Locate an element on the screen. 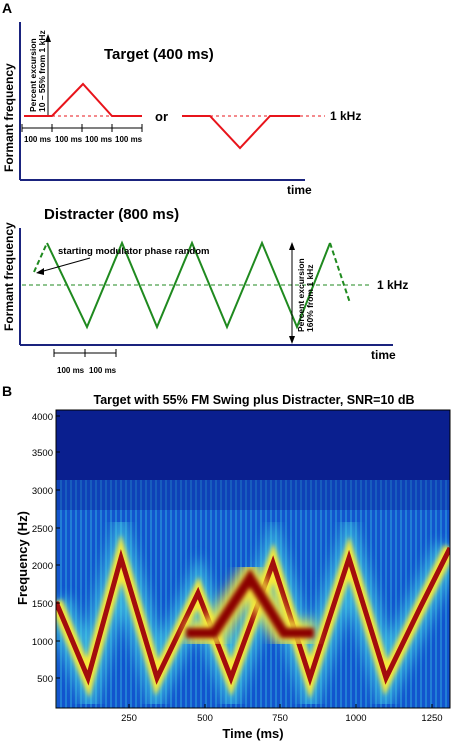 This screenshot has height=745, width=454. distracter-end-dashed is located at coordinates (340, 273).